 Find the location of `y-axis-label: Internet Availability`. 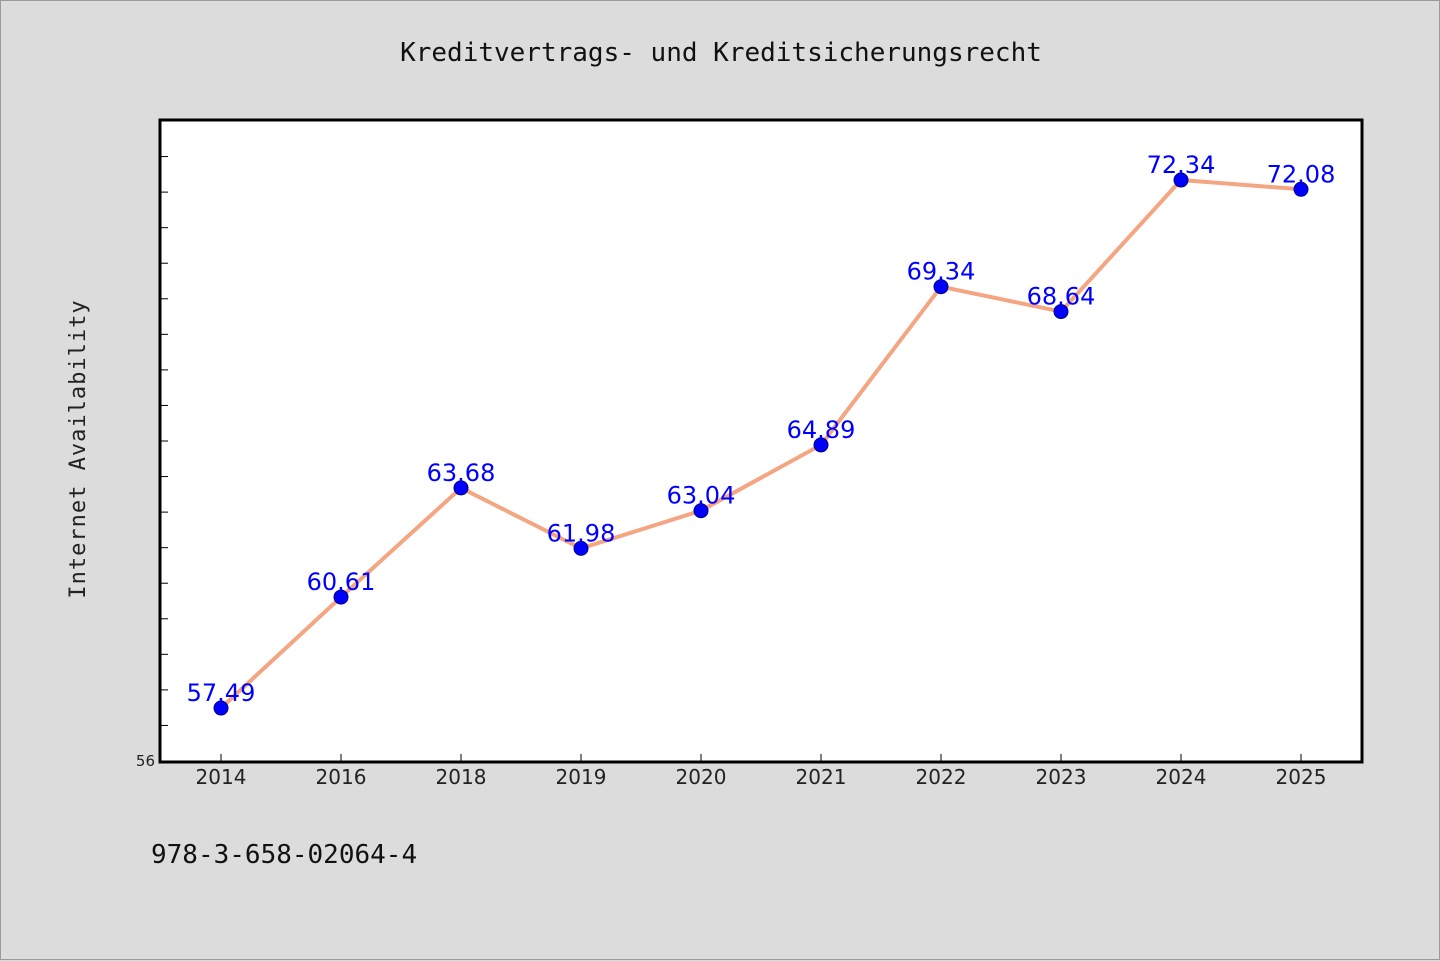

y-axis-label: Internet Availability is located at coordinates (78, 448).